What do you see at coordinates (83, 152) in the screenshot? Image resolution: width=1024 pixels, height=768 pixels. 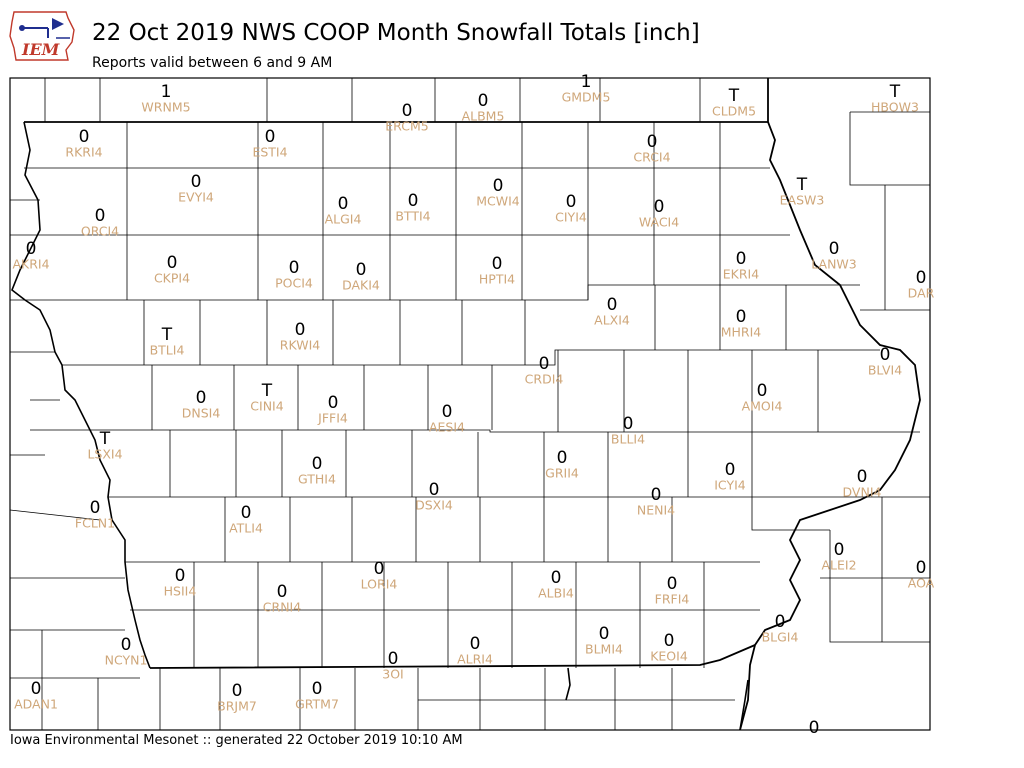 I see `station-id-label: RKRI4` at bounding box center [83, 152].